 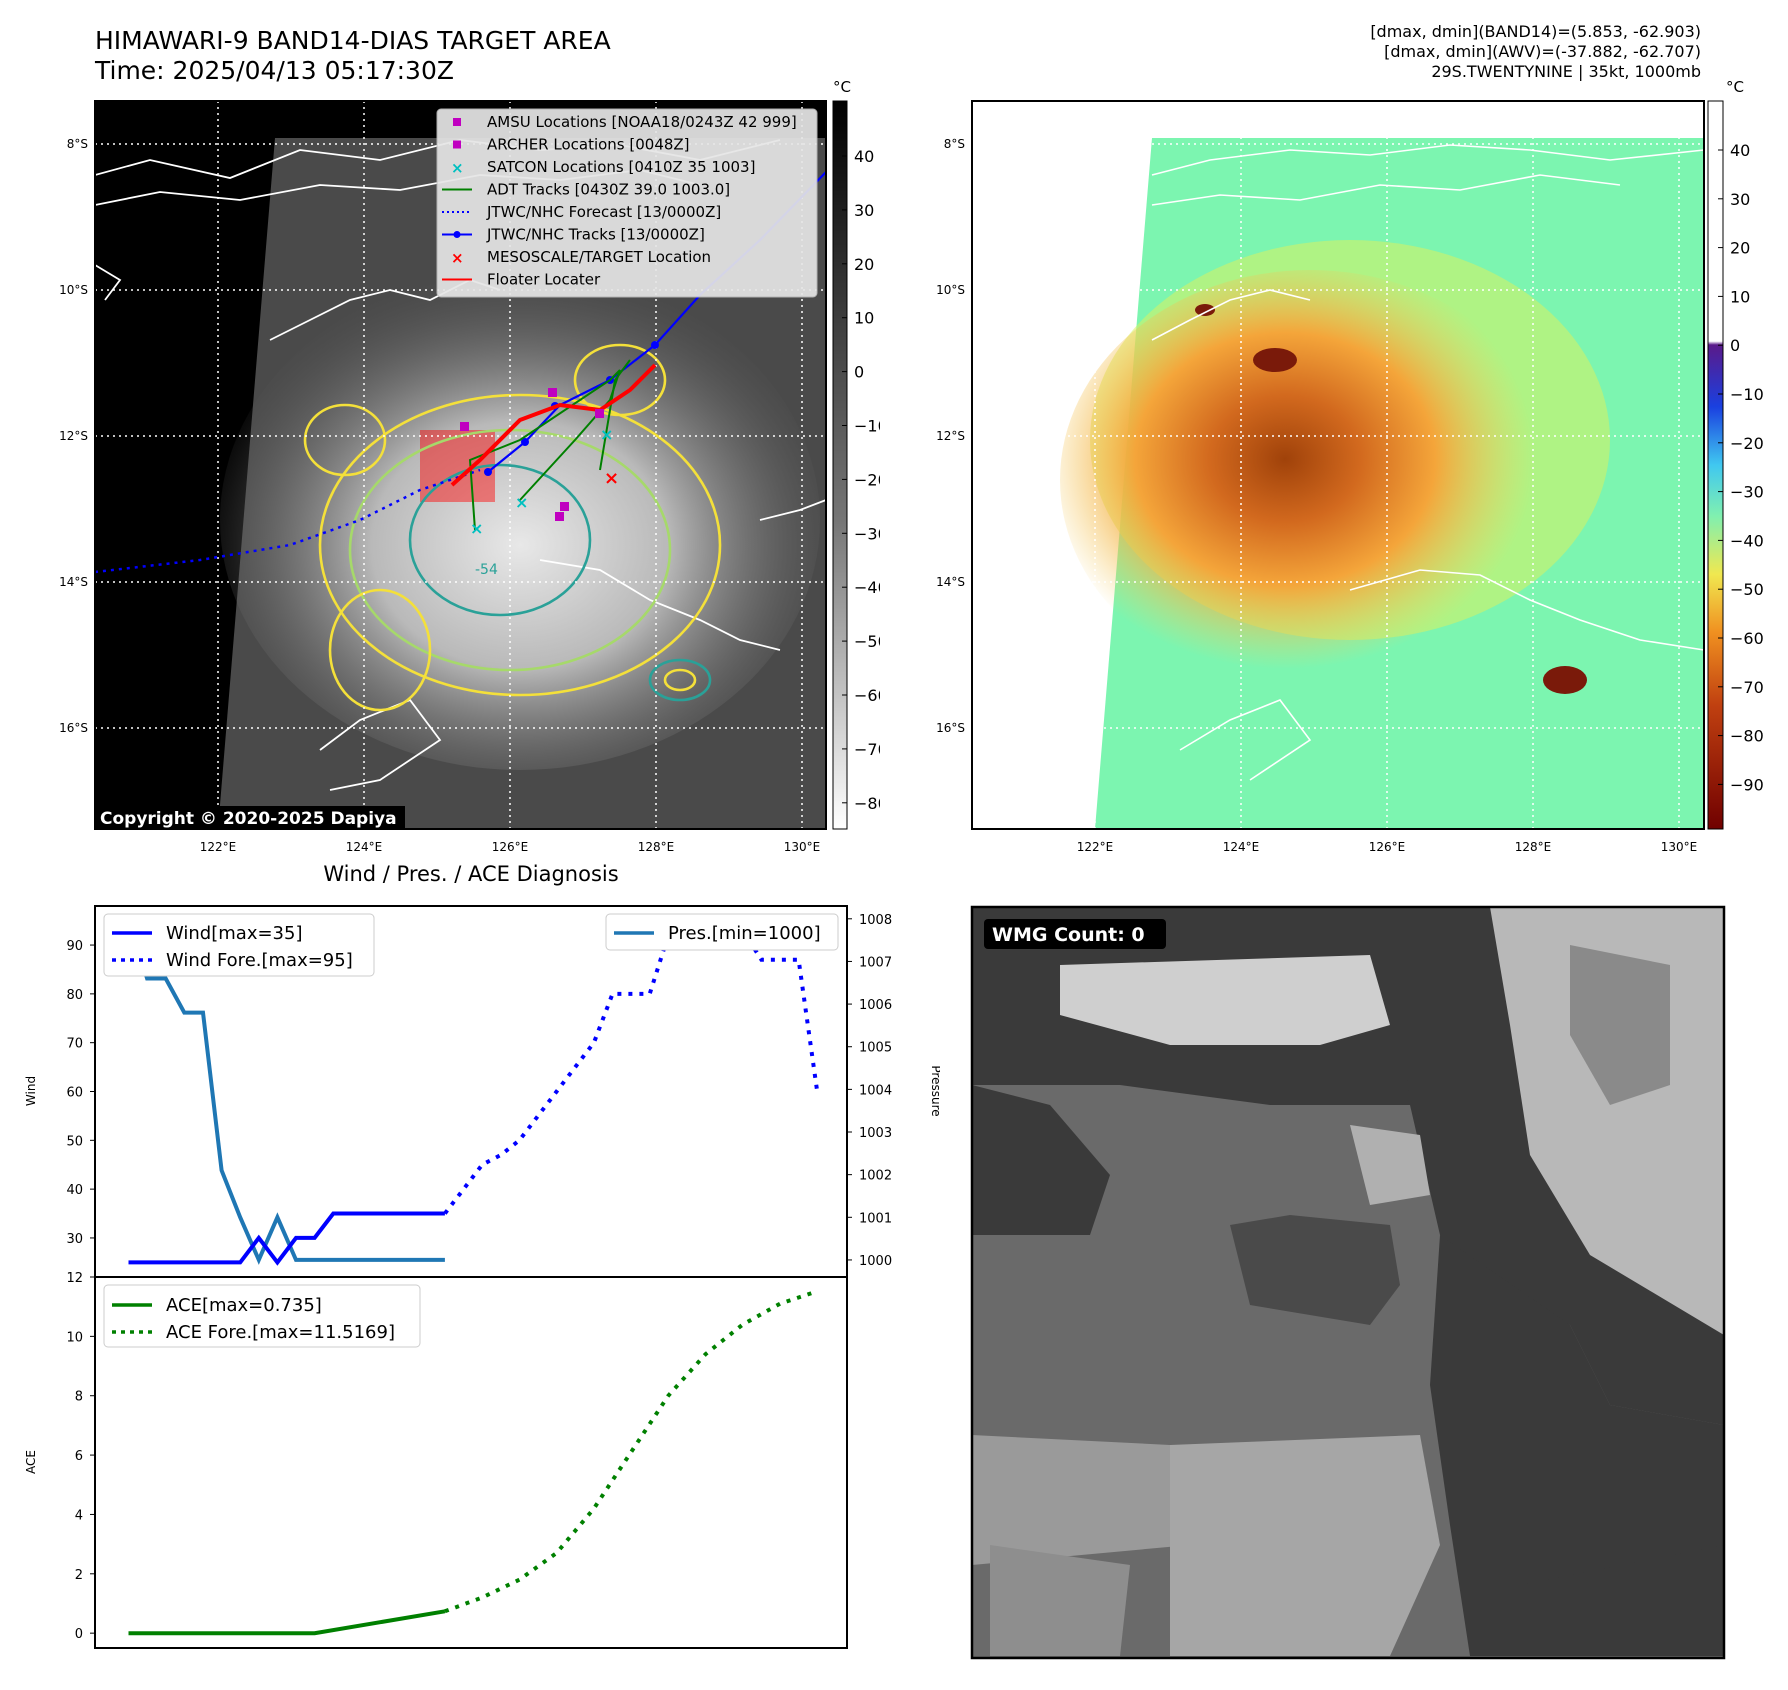 What do you see at coordinates (79, 1456) in the screenshot?
I see `ace-tick: 6` at bounding box center [79, 1456].